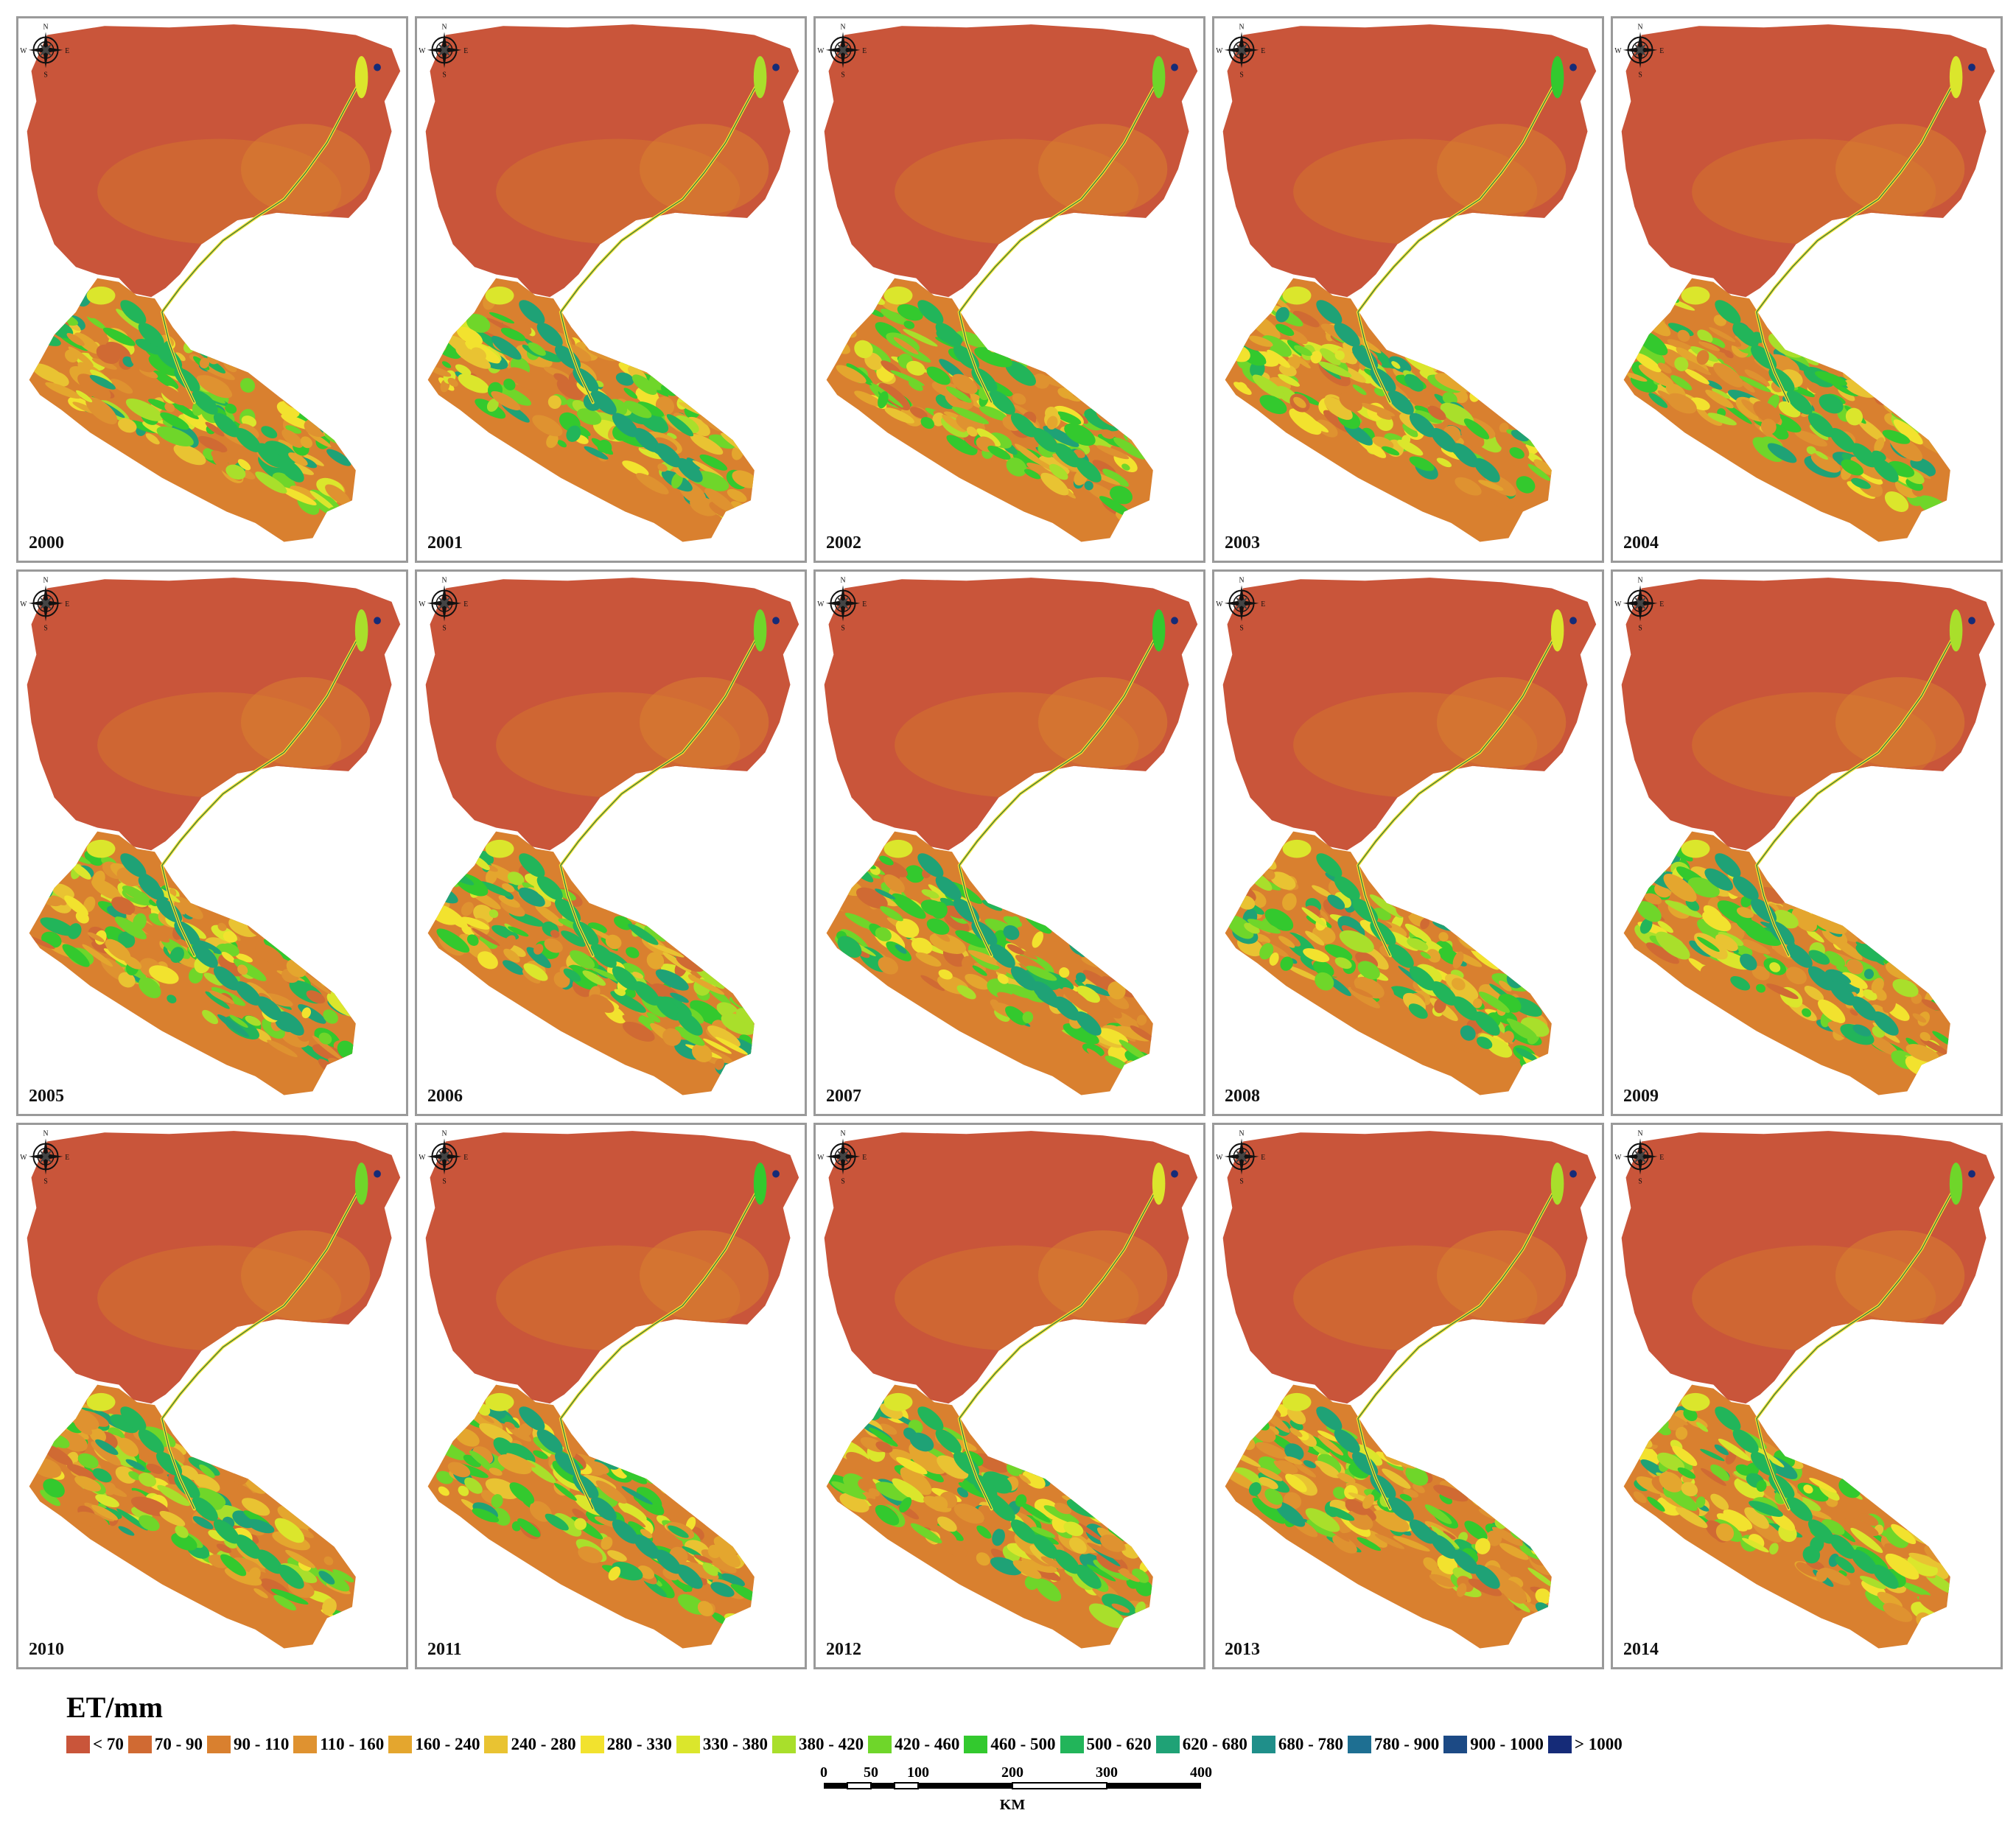 This screenshot has height=1827, width=2016. I want to click on scale-tick-50: 50, so click(871, 1772).